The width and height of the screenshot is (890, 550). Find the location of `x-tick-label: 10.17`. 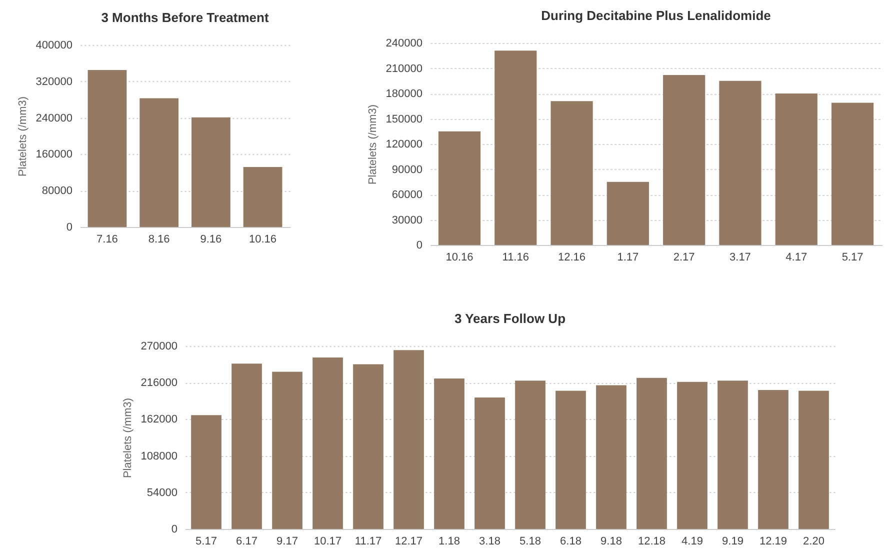

x-tick-label: 10.17 is located at coordinates (328, 542).